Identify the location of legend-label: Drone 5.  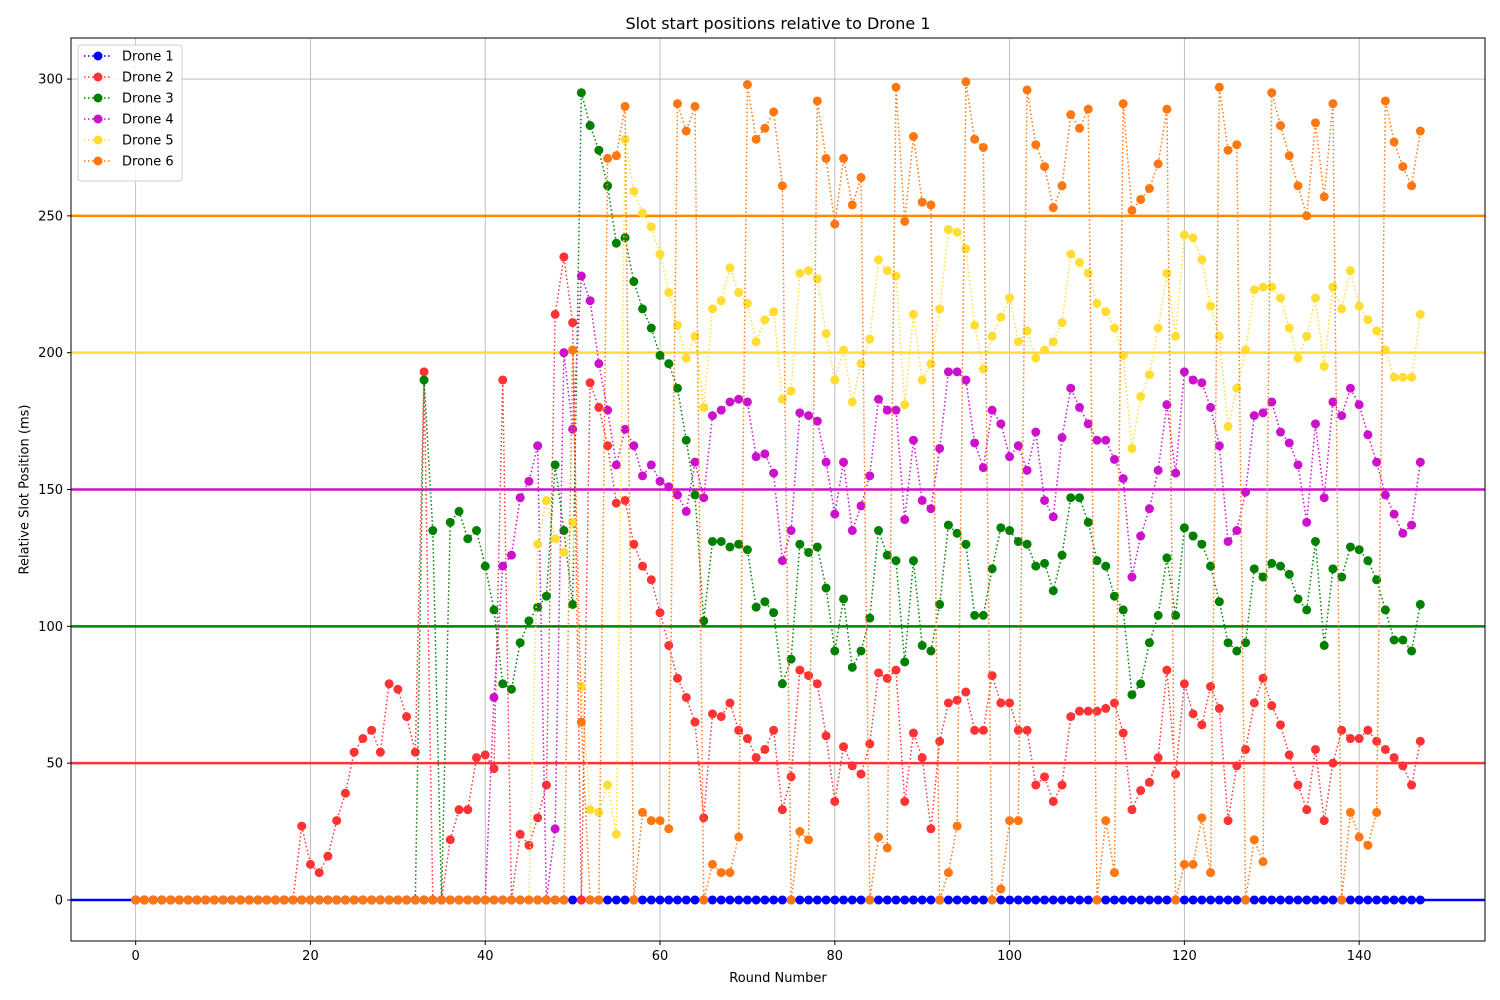
(148, 141).